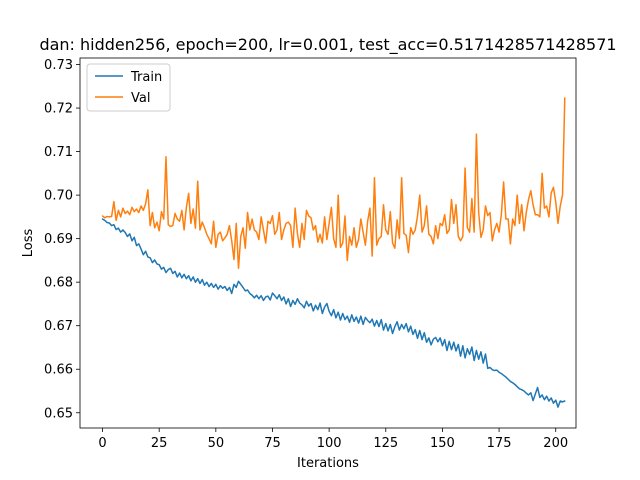  I want to click on y-tick-label: 0.70, so click(58, 196).